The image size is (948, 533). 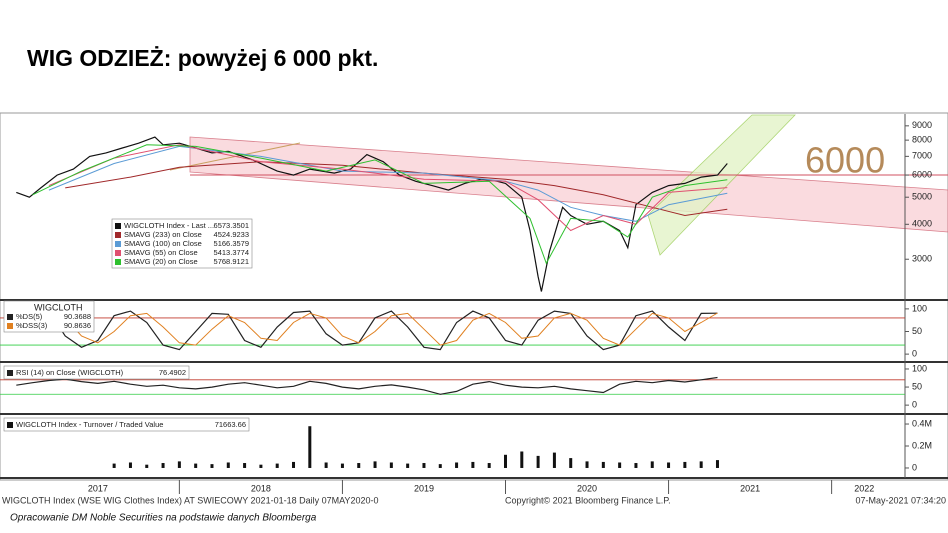 I want to click on y-tick-label: 5000, so click(x=922, y=197).